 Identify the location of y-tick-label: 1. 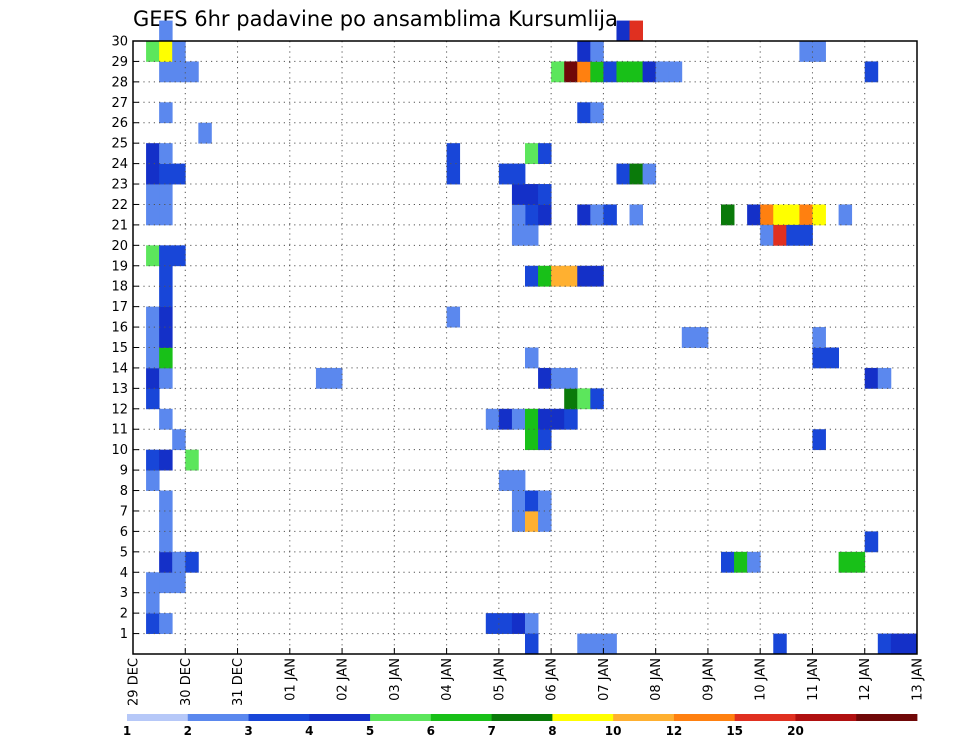
(124, 634).